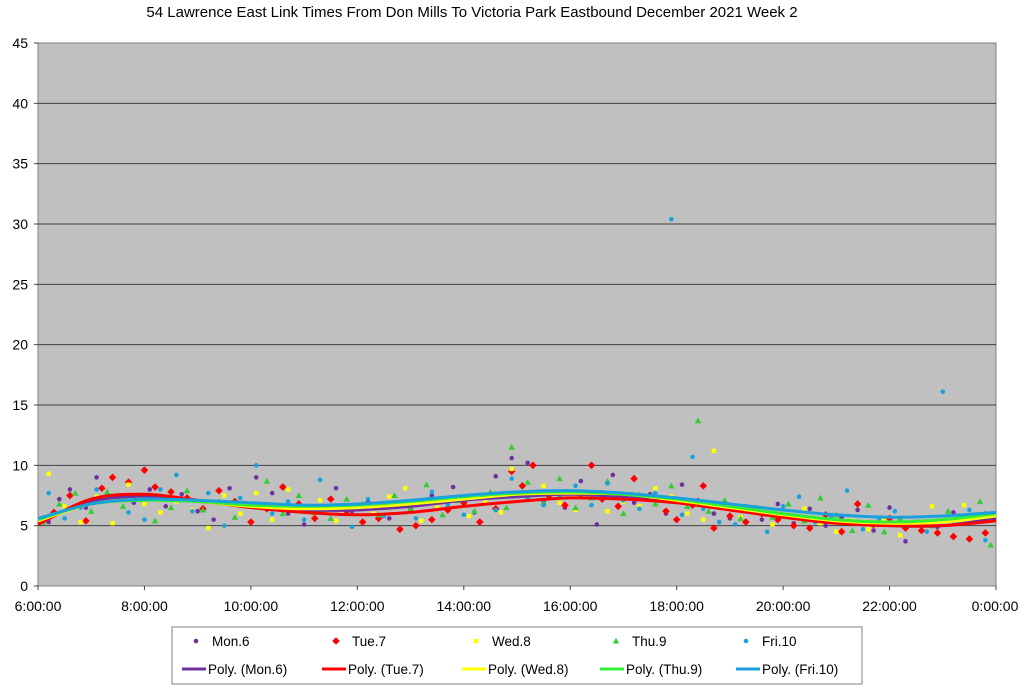 The image size is (1024, 690). Describe the element at coordinates (25, 314) in the screenshot. I see `y-axis-ticks: 0 5 10 15 20 25 30 35 40 45` at that location.